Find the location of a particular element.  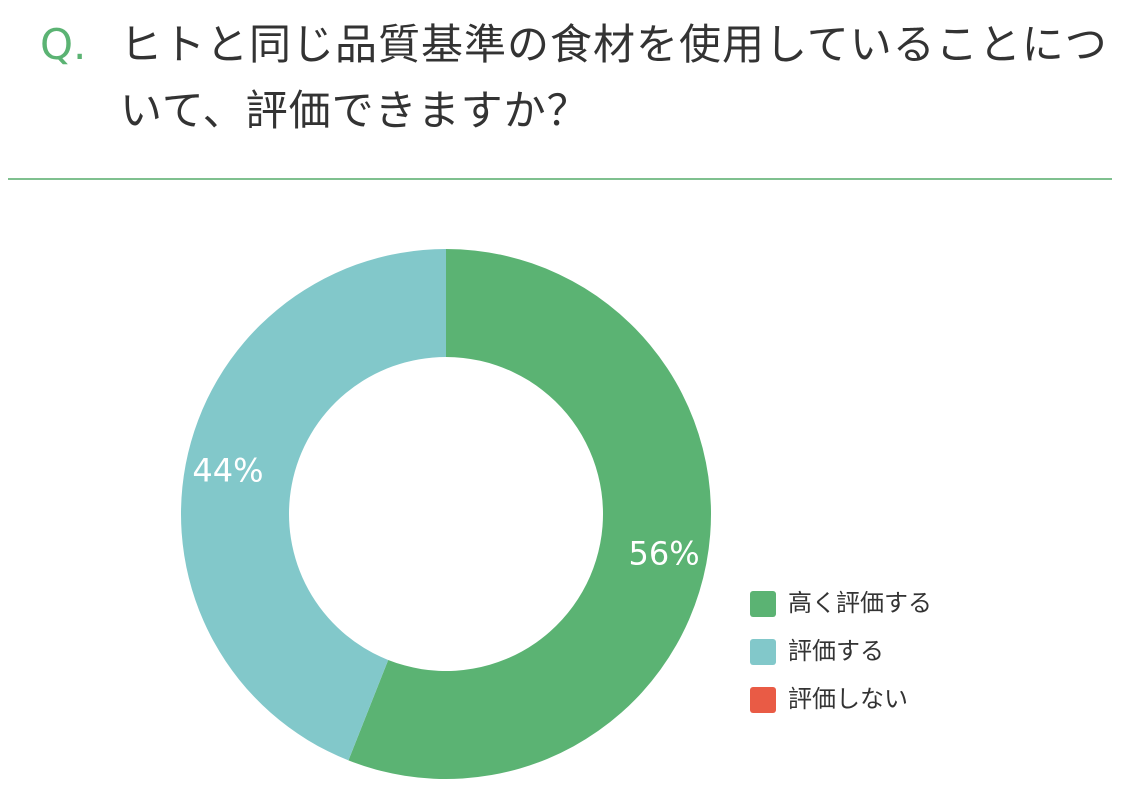

data-label: 56% is located at coordinates (664, 554).